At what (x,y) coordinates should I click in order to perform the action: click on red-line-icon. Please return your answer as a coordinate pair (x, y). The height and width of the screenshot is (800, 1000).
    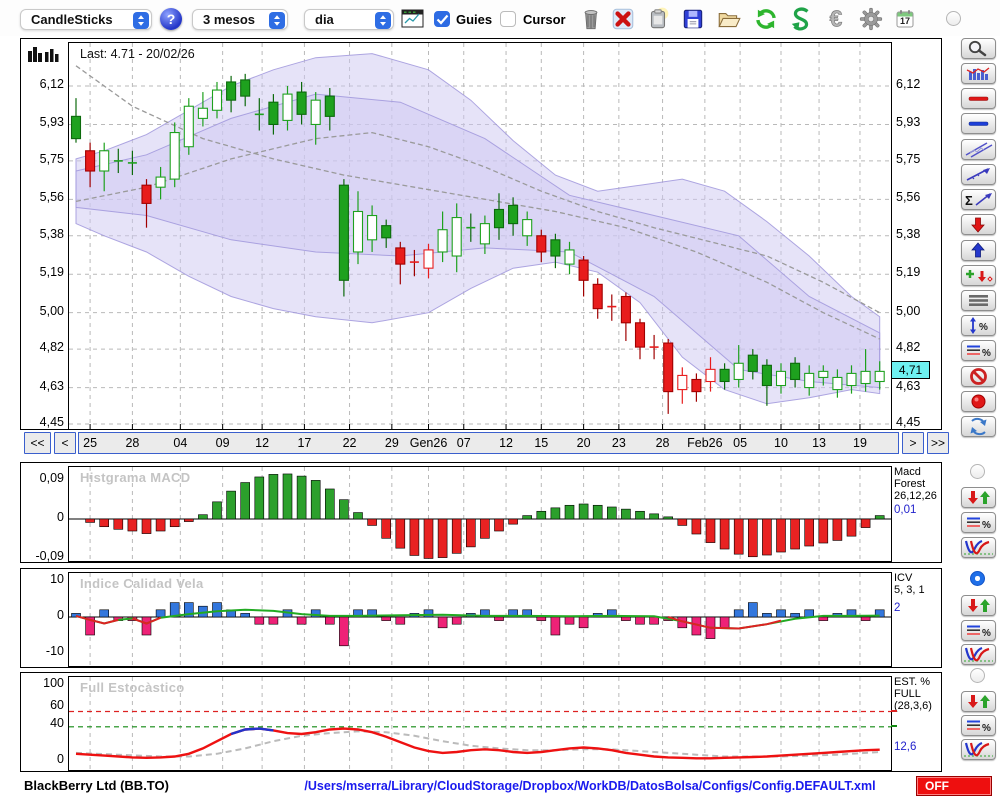
    Looking at the image, I should click on (978, 98).